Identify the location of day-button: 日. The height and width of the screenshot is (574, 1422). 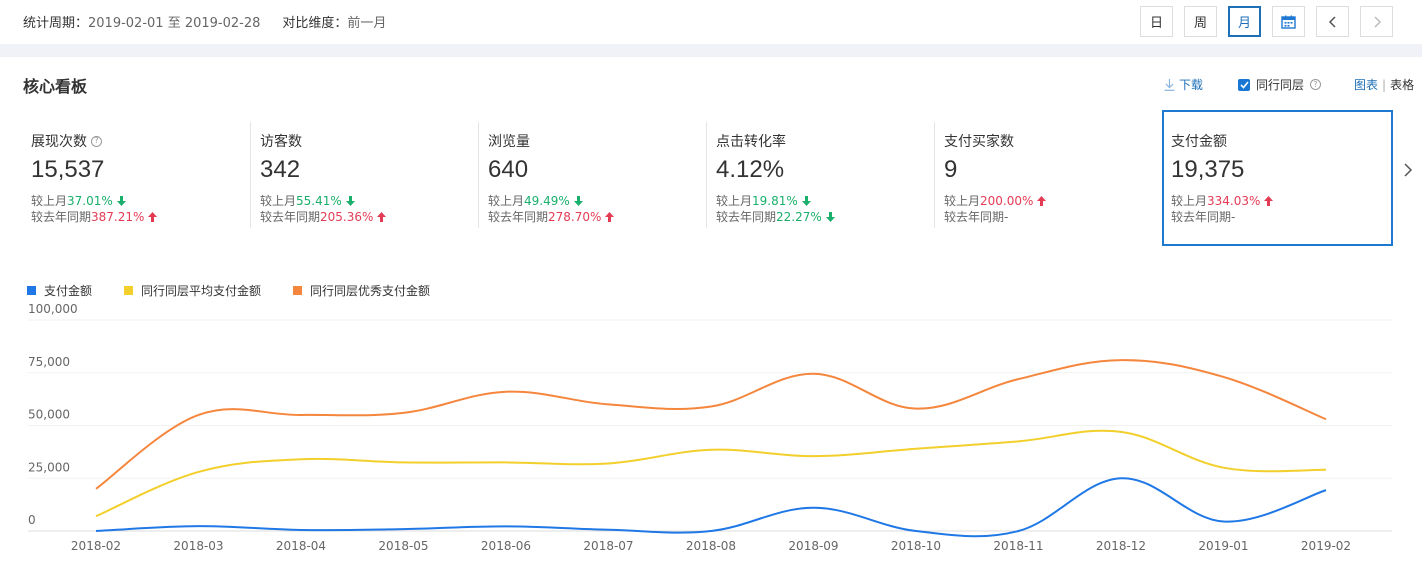
(1156, 21).